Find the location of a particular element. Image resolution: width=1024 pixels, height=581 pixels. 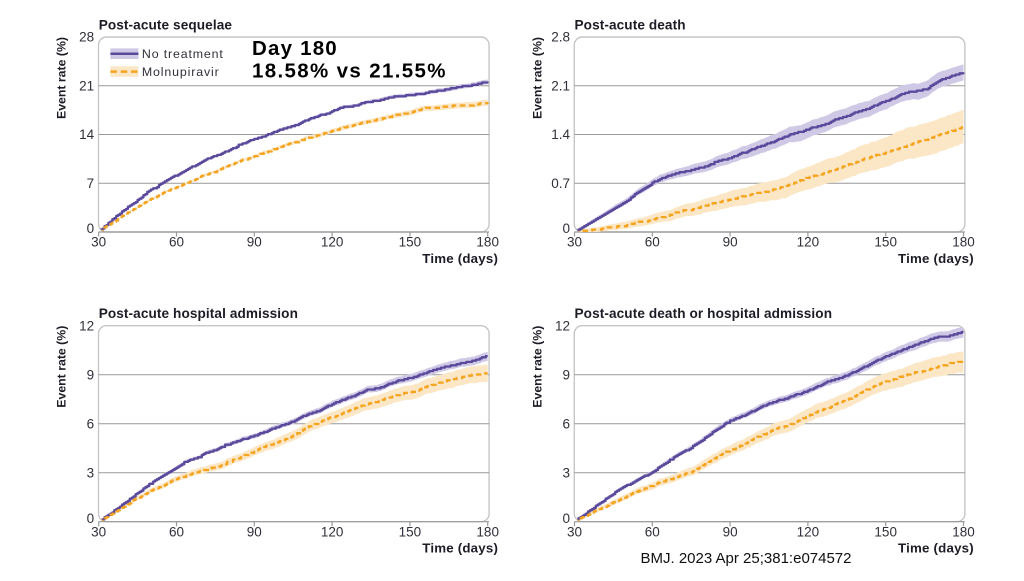

svg-text: 7 is located at coordinates (91, 183).